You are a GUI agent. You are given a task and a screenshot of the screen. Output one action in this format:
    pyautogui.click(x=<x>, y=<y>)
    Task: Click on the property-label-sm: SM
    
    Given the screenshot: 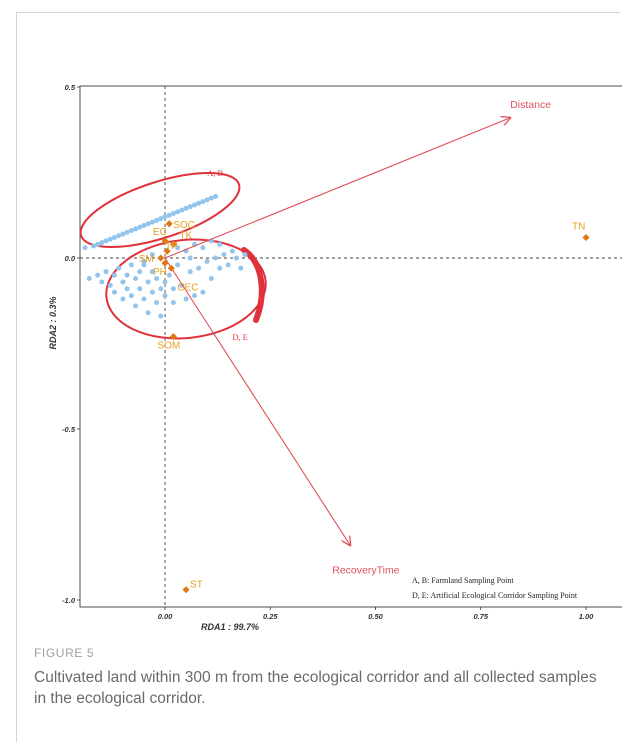 What is the action you would take?
    pyautogui.click(x=146, y=259)
    